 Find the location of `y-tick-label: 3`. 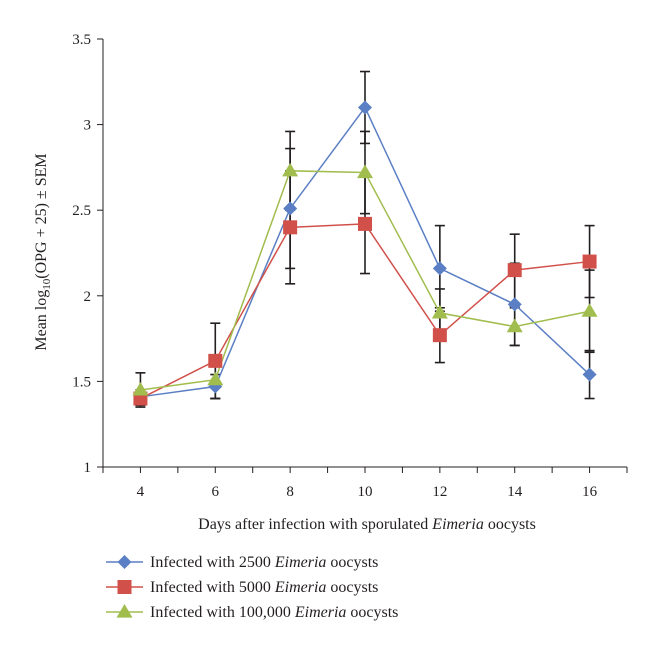

y-tick-label: 3 is located at coordinates (88, 126).